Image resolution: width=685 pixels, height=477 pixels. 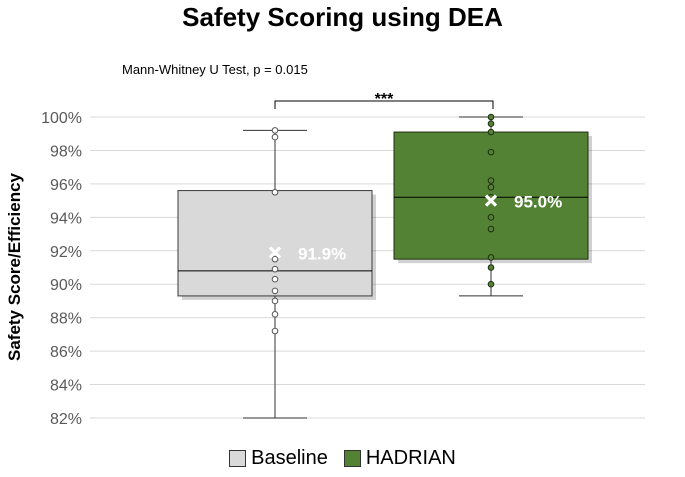 I want to click on y-axis-label: Safety Score/Efficiency, so click(x=14, y=266).